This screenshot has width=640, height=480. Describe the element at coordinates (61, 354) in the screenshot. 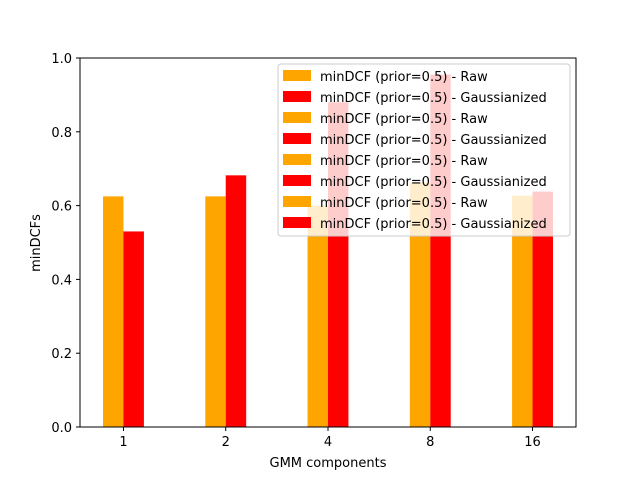

I see `y-tick-label: 0.2` at that location.